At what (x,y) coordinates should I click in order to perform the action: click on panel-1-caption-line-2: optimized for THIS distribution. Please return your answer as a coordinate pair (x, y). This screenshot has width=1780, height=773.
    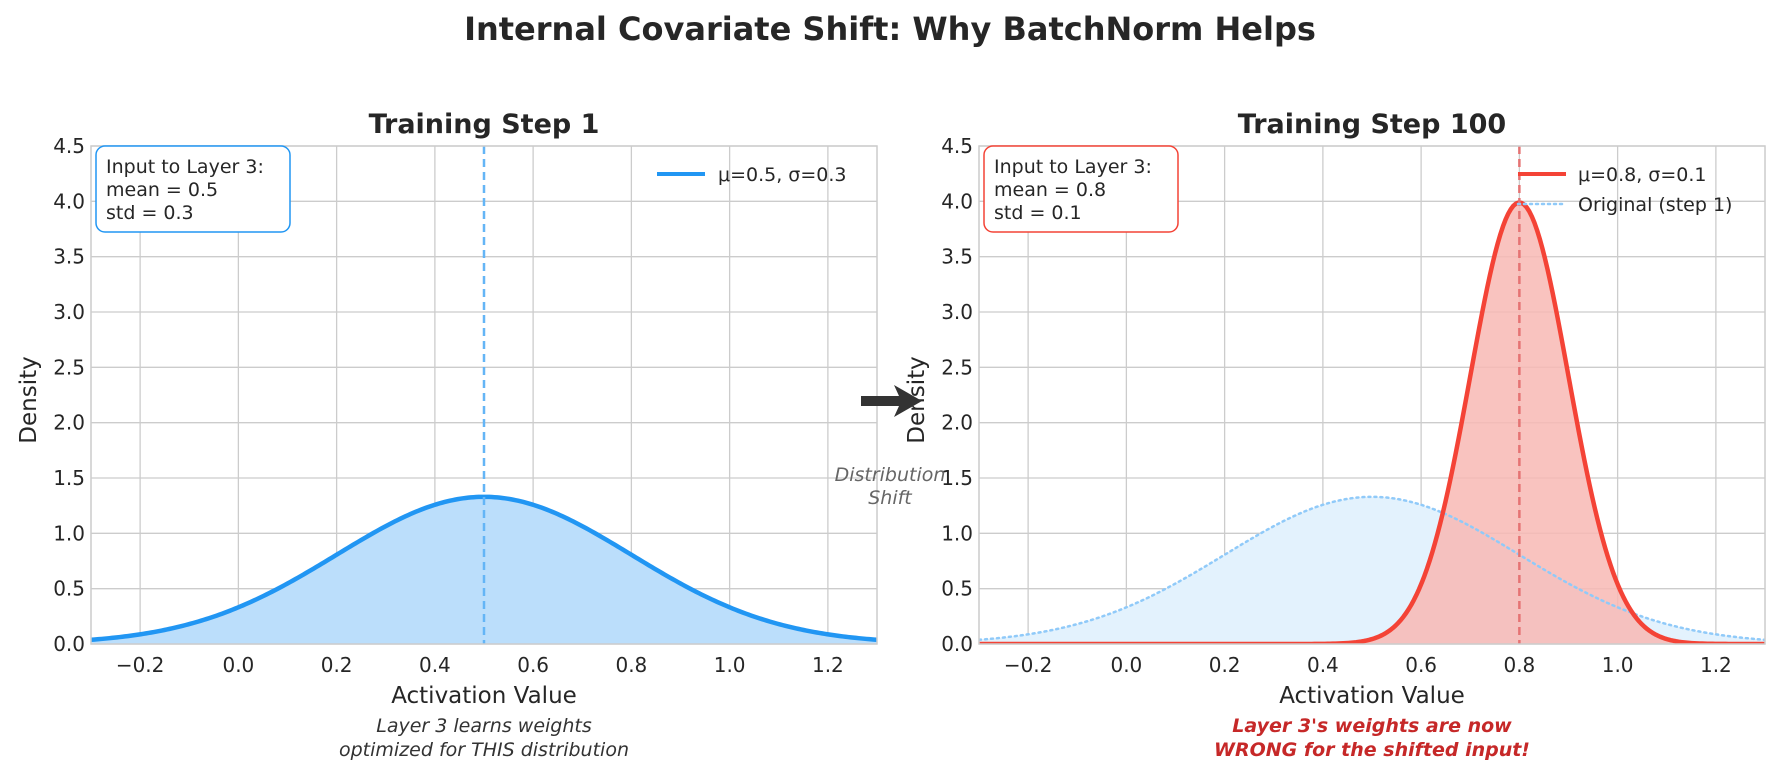
    Looking at the image, I should click on (484, 750).